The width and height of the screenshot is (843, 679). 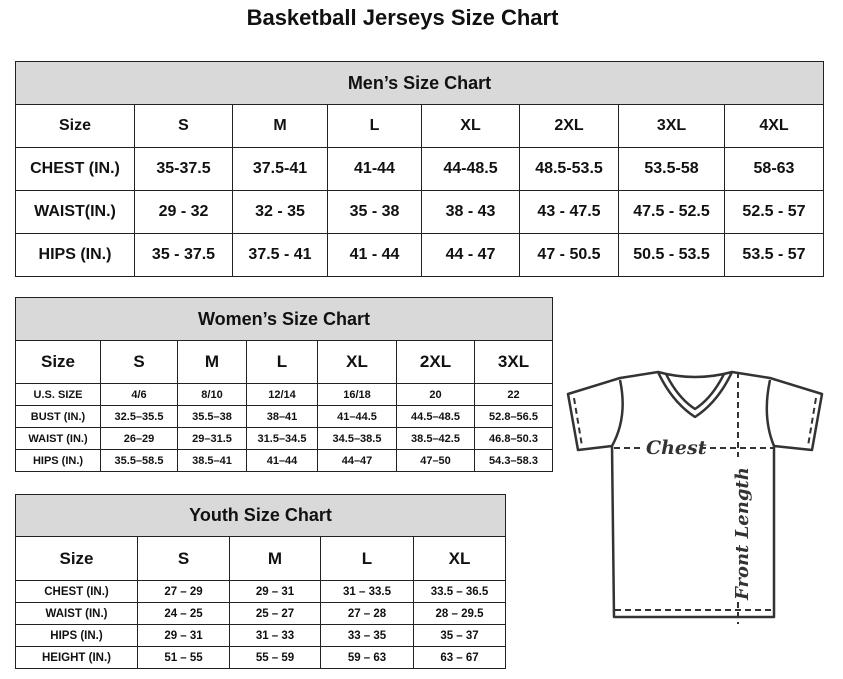 I want to click on measurement-cell: 29–31.5, so click(x=212, y=438).